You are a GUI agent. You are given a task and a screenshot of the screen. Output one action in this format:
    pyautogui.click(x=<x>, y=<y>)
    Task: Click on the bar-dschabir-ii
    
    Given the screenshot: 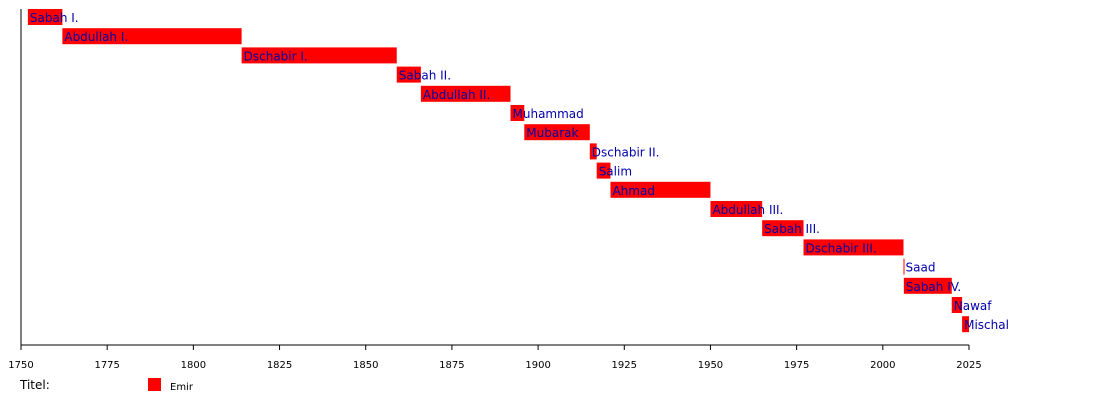 What is the action you would take?
    pyautogui.click(x=593, y=151)
    